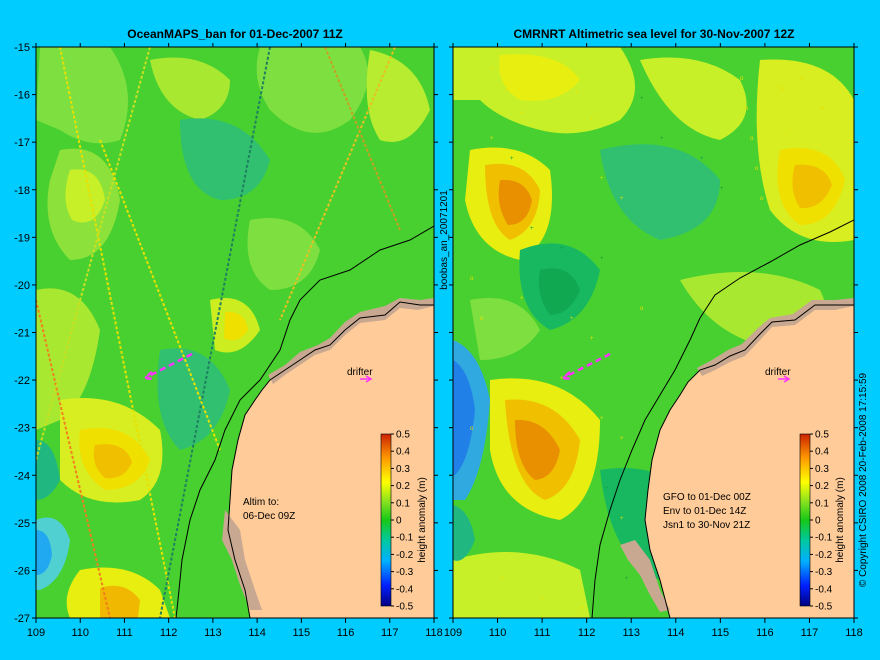  Describe the element at coordinates (585, 366) in the screenshot. I see `right-drifter-track` at that location.